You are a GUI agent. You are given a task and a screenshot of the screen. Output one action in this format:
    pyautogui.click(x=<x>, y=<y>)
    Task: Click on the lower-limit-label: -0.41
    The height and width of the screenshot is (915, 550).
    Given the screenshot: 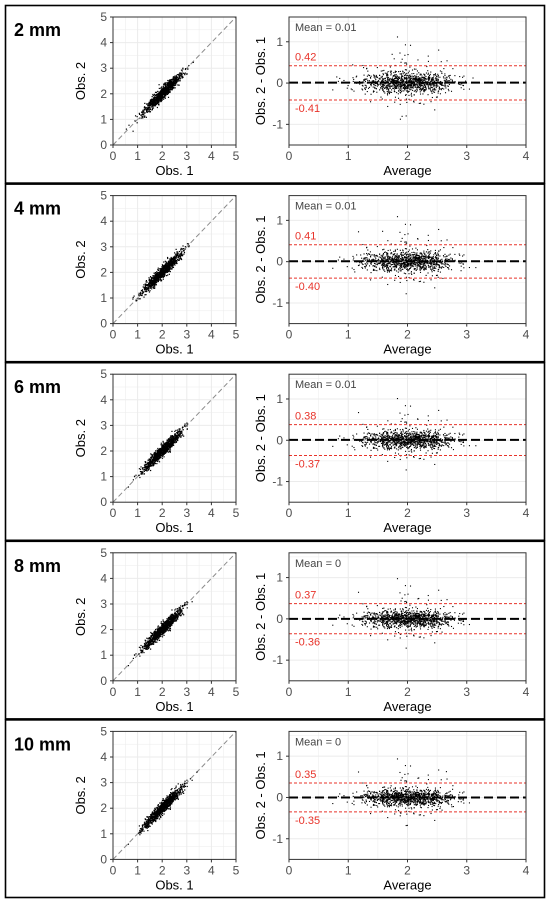 What is the action you would take?
    pyautogui.click(x=307, y=109)
    